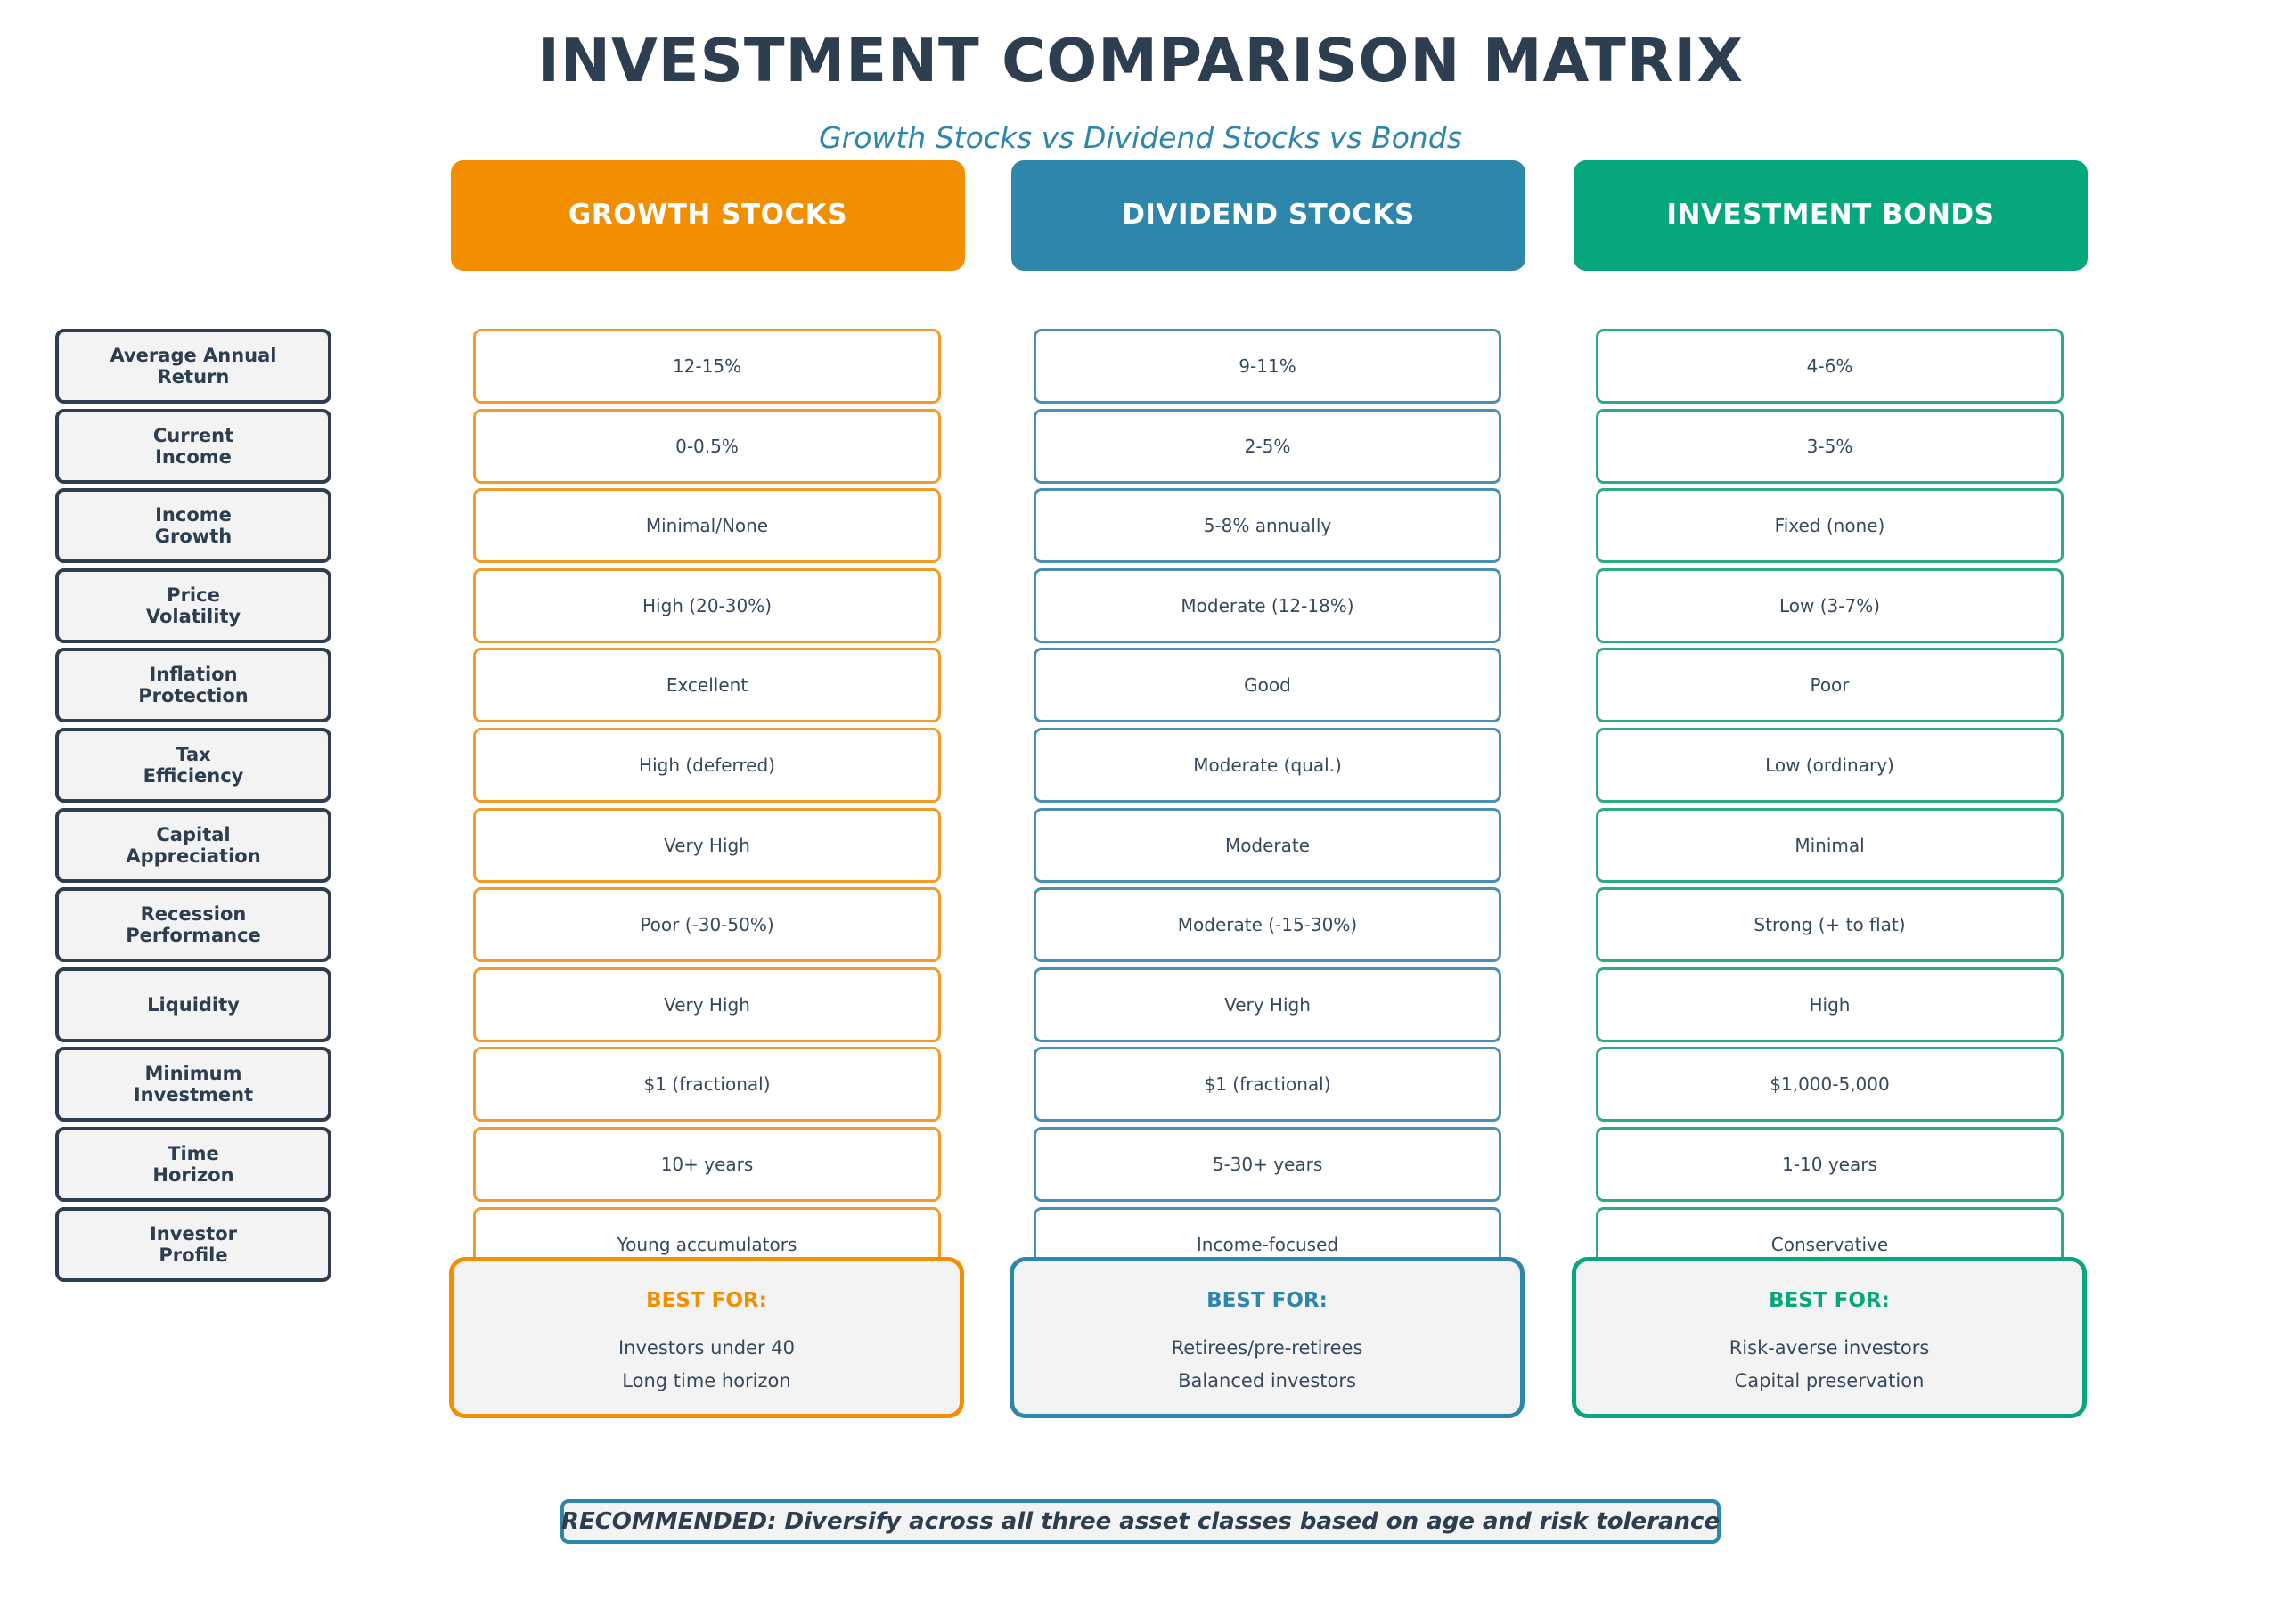  What do you see at coordinates (707, 446) in the screenshot?
I see `value-cell-growth: 0-0.5%` at bounding box center [707, 446].